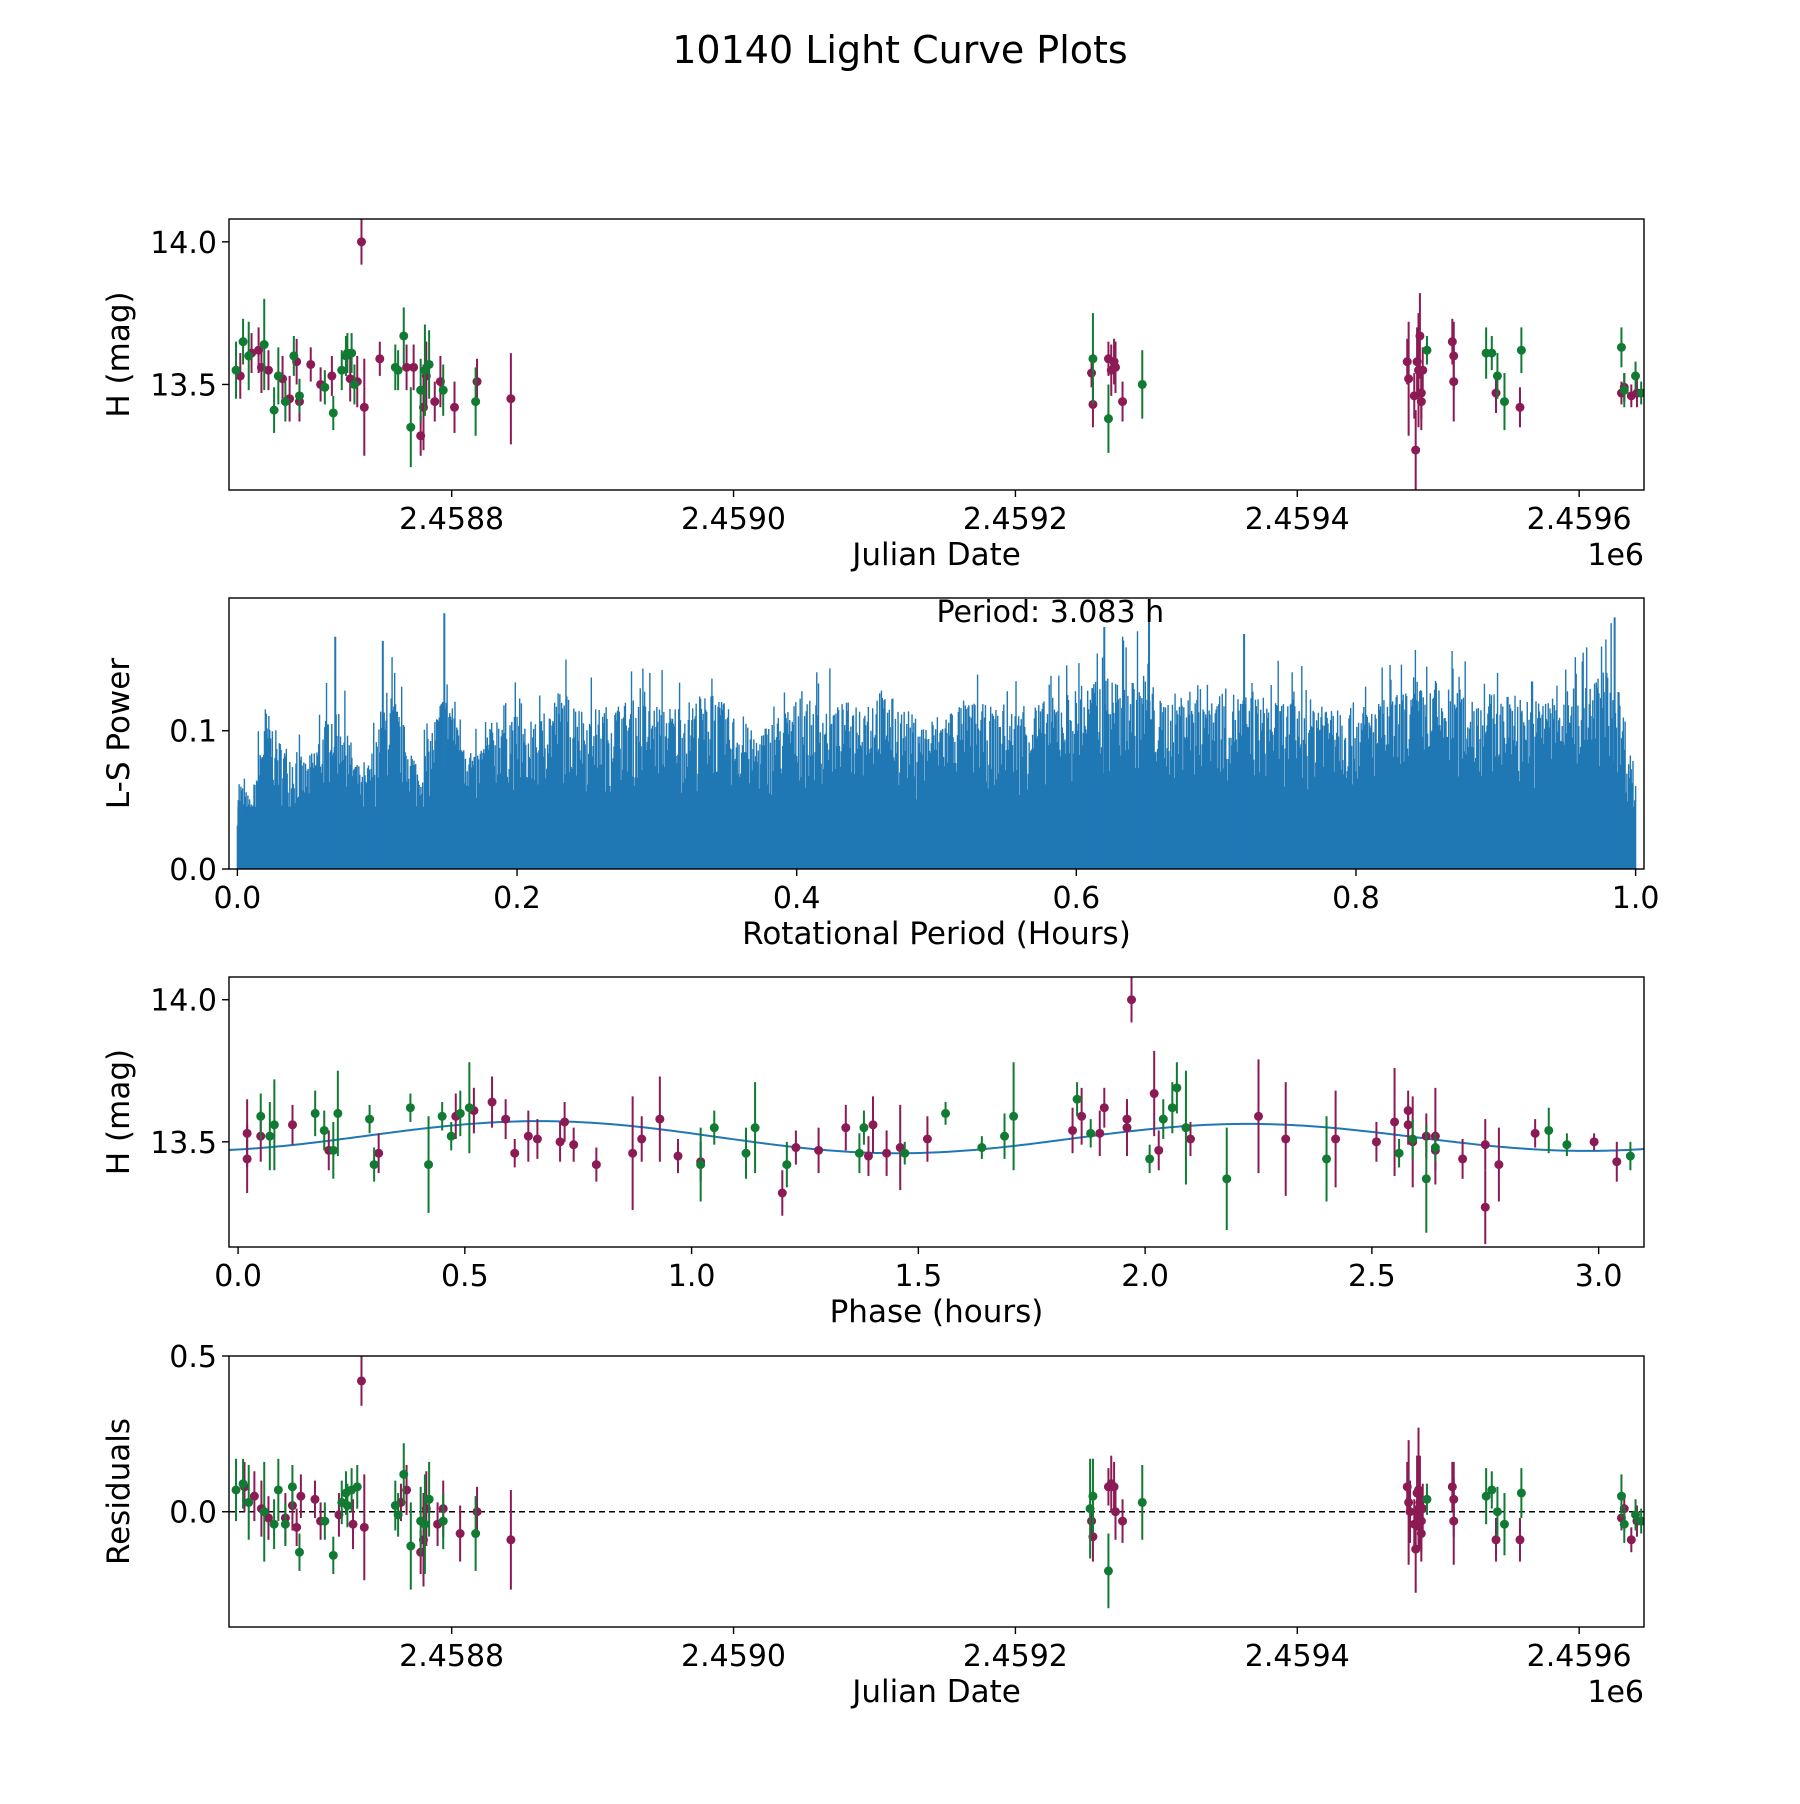 The height and width of the screenshot is (1804, 1800). I want to click on x-tick-label: 2.4592, so click(1015, 519).